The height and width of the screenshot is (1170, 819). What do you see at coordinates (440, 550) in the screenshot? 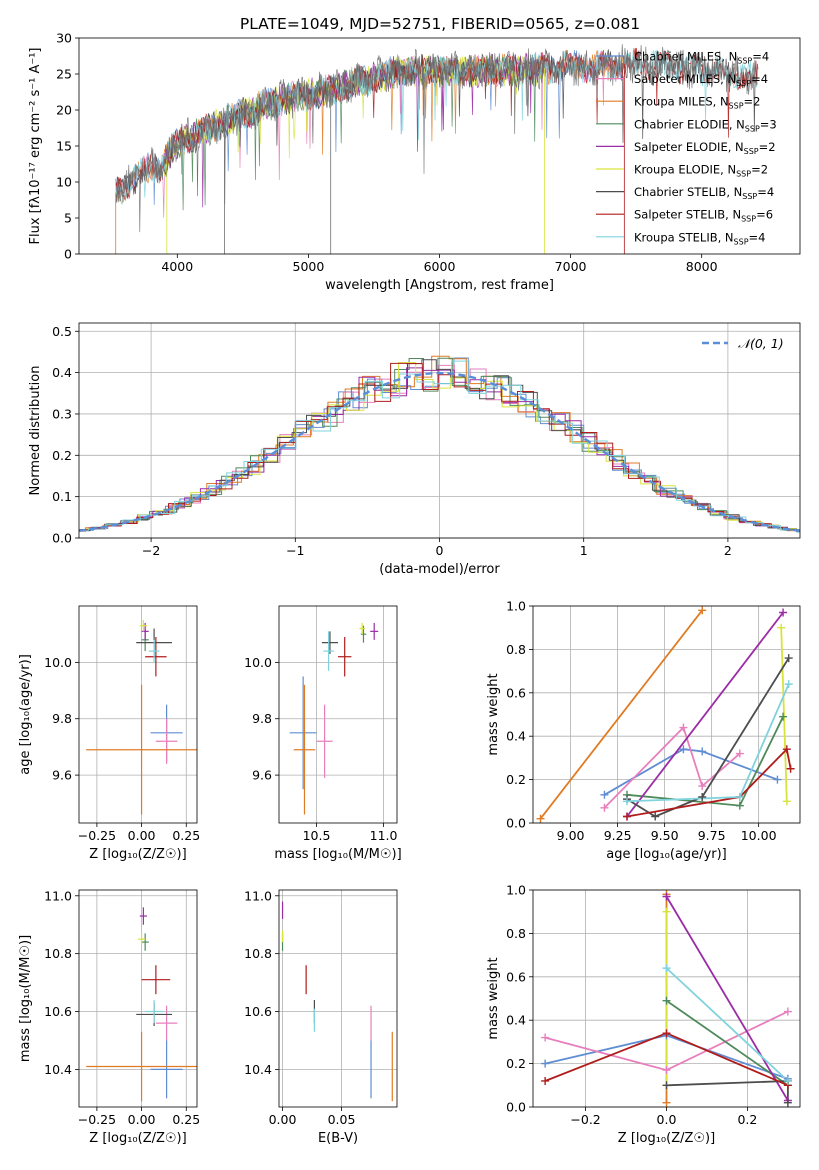
I see `x-tick-label: 0` at bounding box center [440, 550].